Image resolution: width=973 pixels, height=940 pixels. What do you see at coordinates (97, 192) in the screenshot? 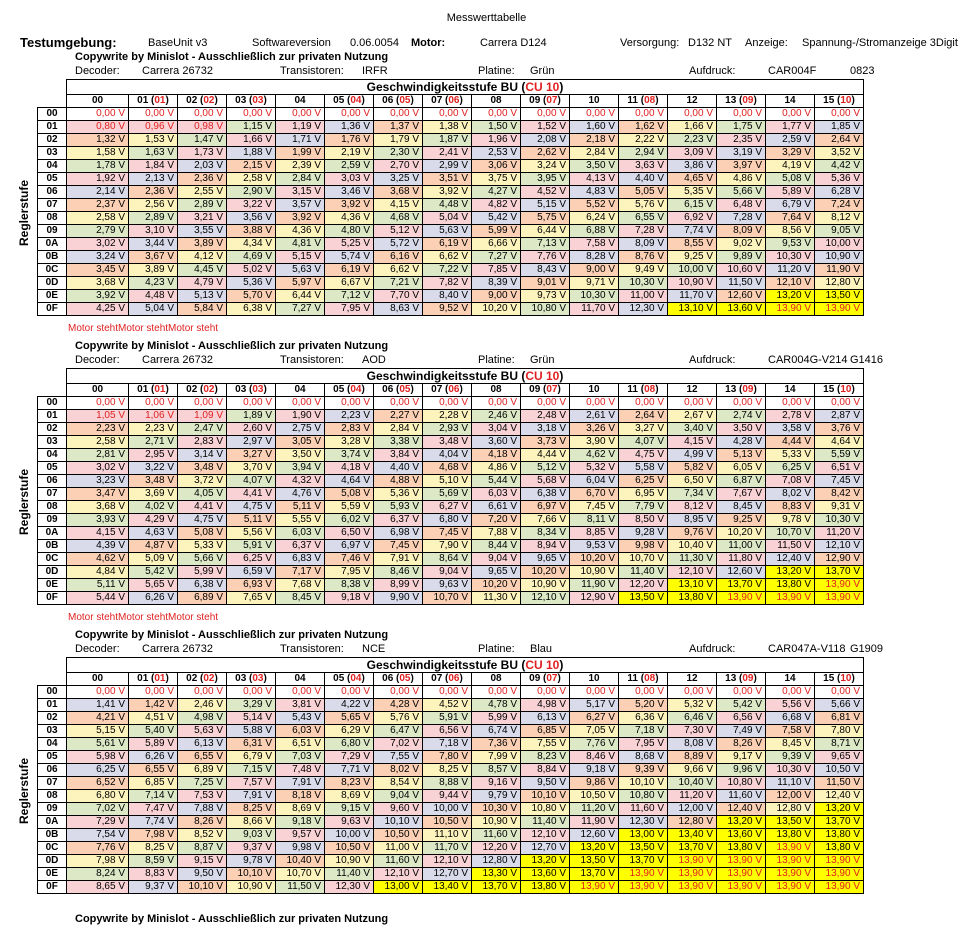
I see `table-cell: 2,14 V` at bounding box center [97, 192].